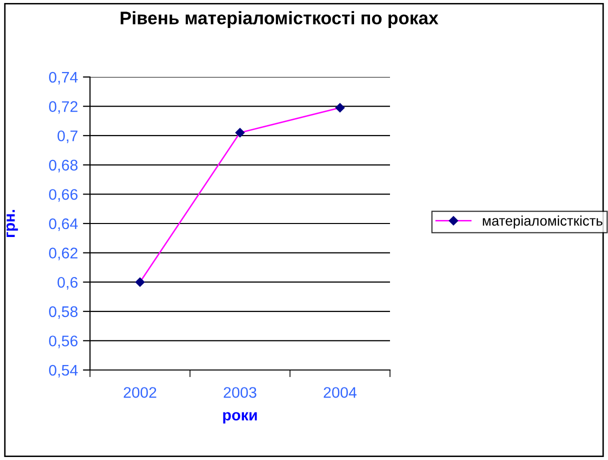 The width and height of the screenshot is (608, 460). Describe the element at coordinates (340, 392) in the screenshot. I see `x-tick-label: 2004` at that location.